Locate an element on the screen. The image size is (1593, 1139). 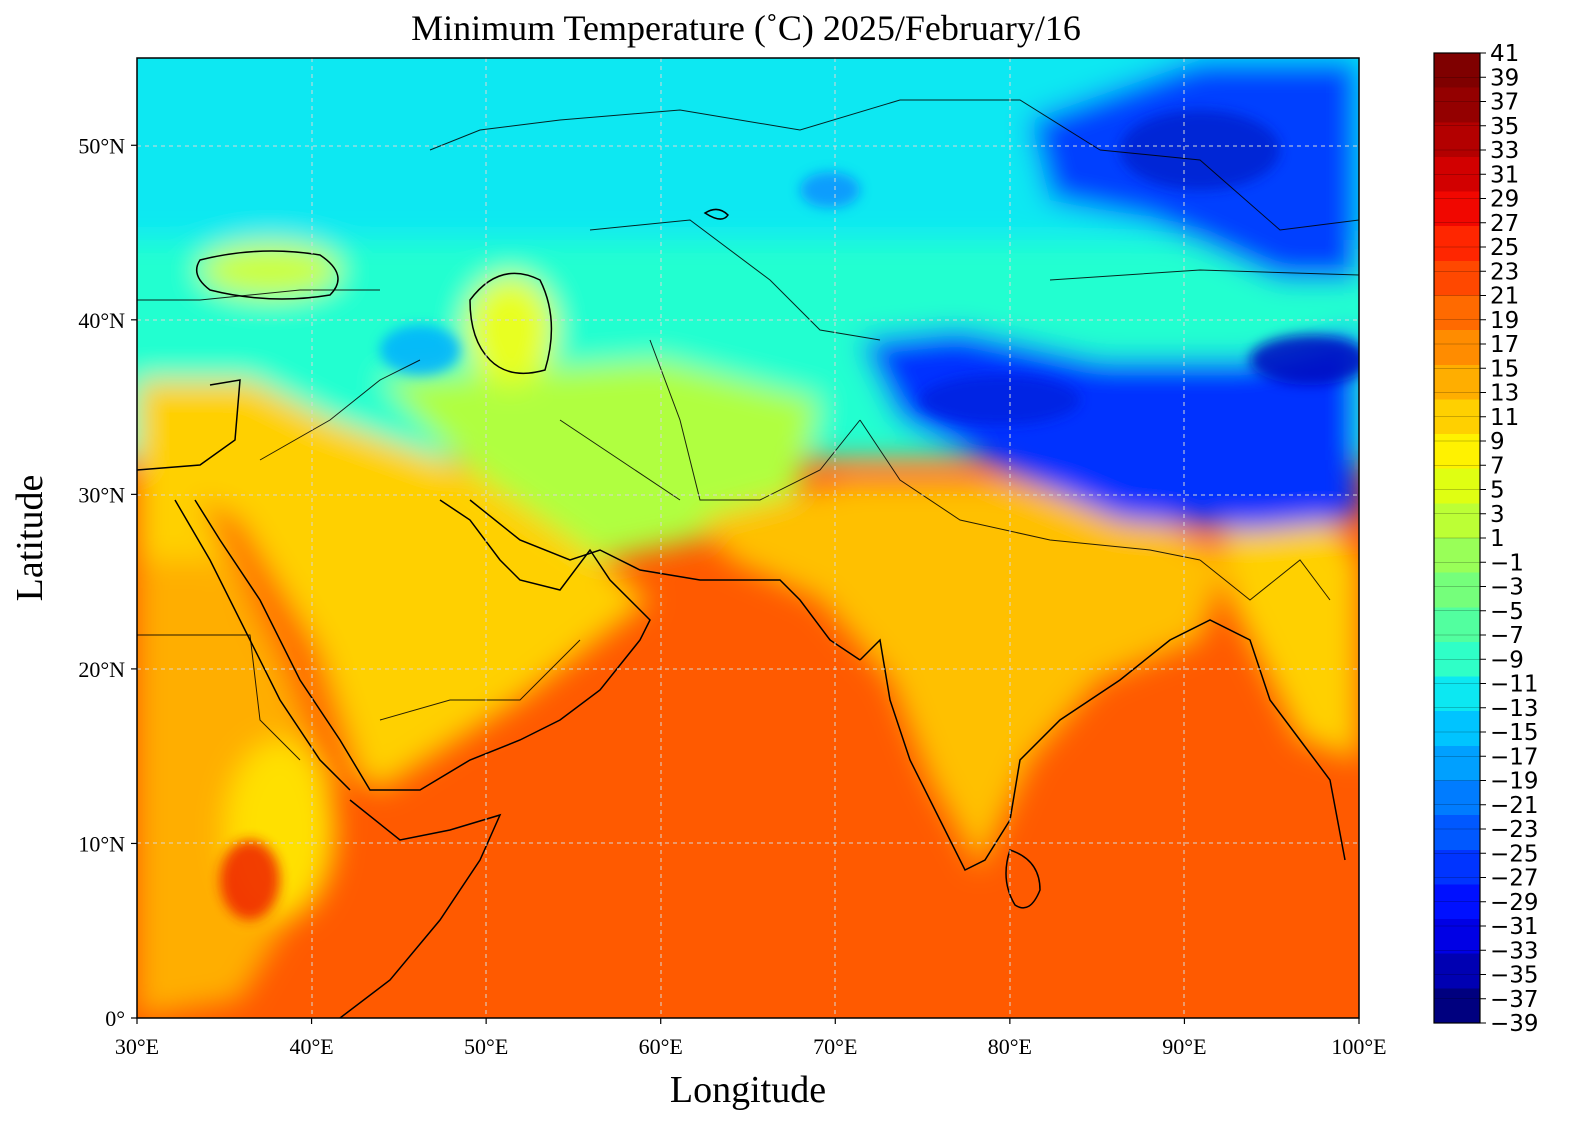
colorbar-tick-label: −9 is located at coordinates (1507, 660).